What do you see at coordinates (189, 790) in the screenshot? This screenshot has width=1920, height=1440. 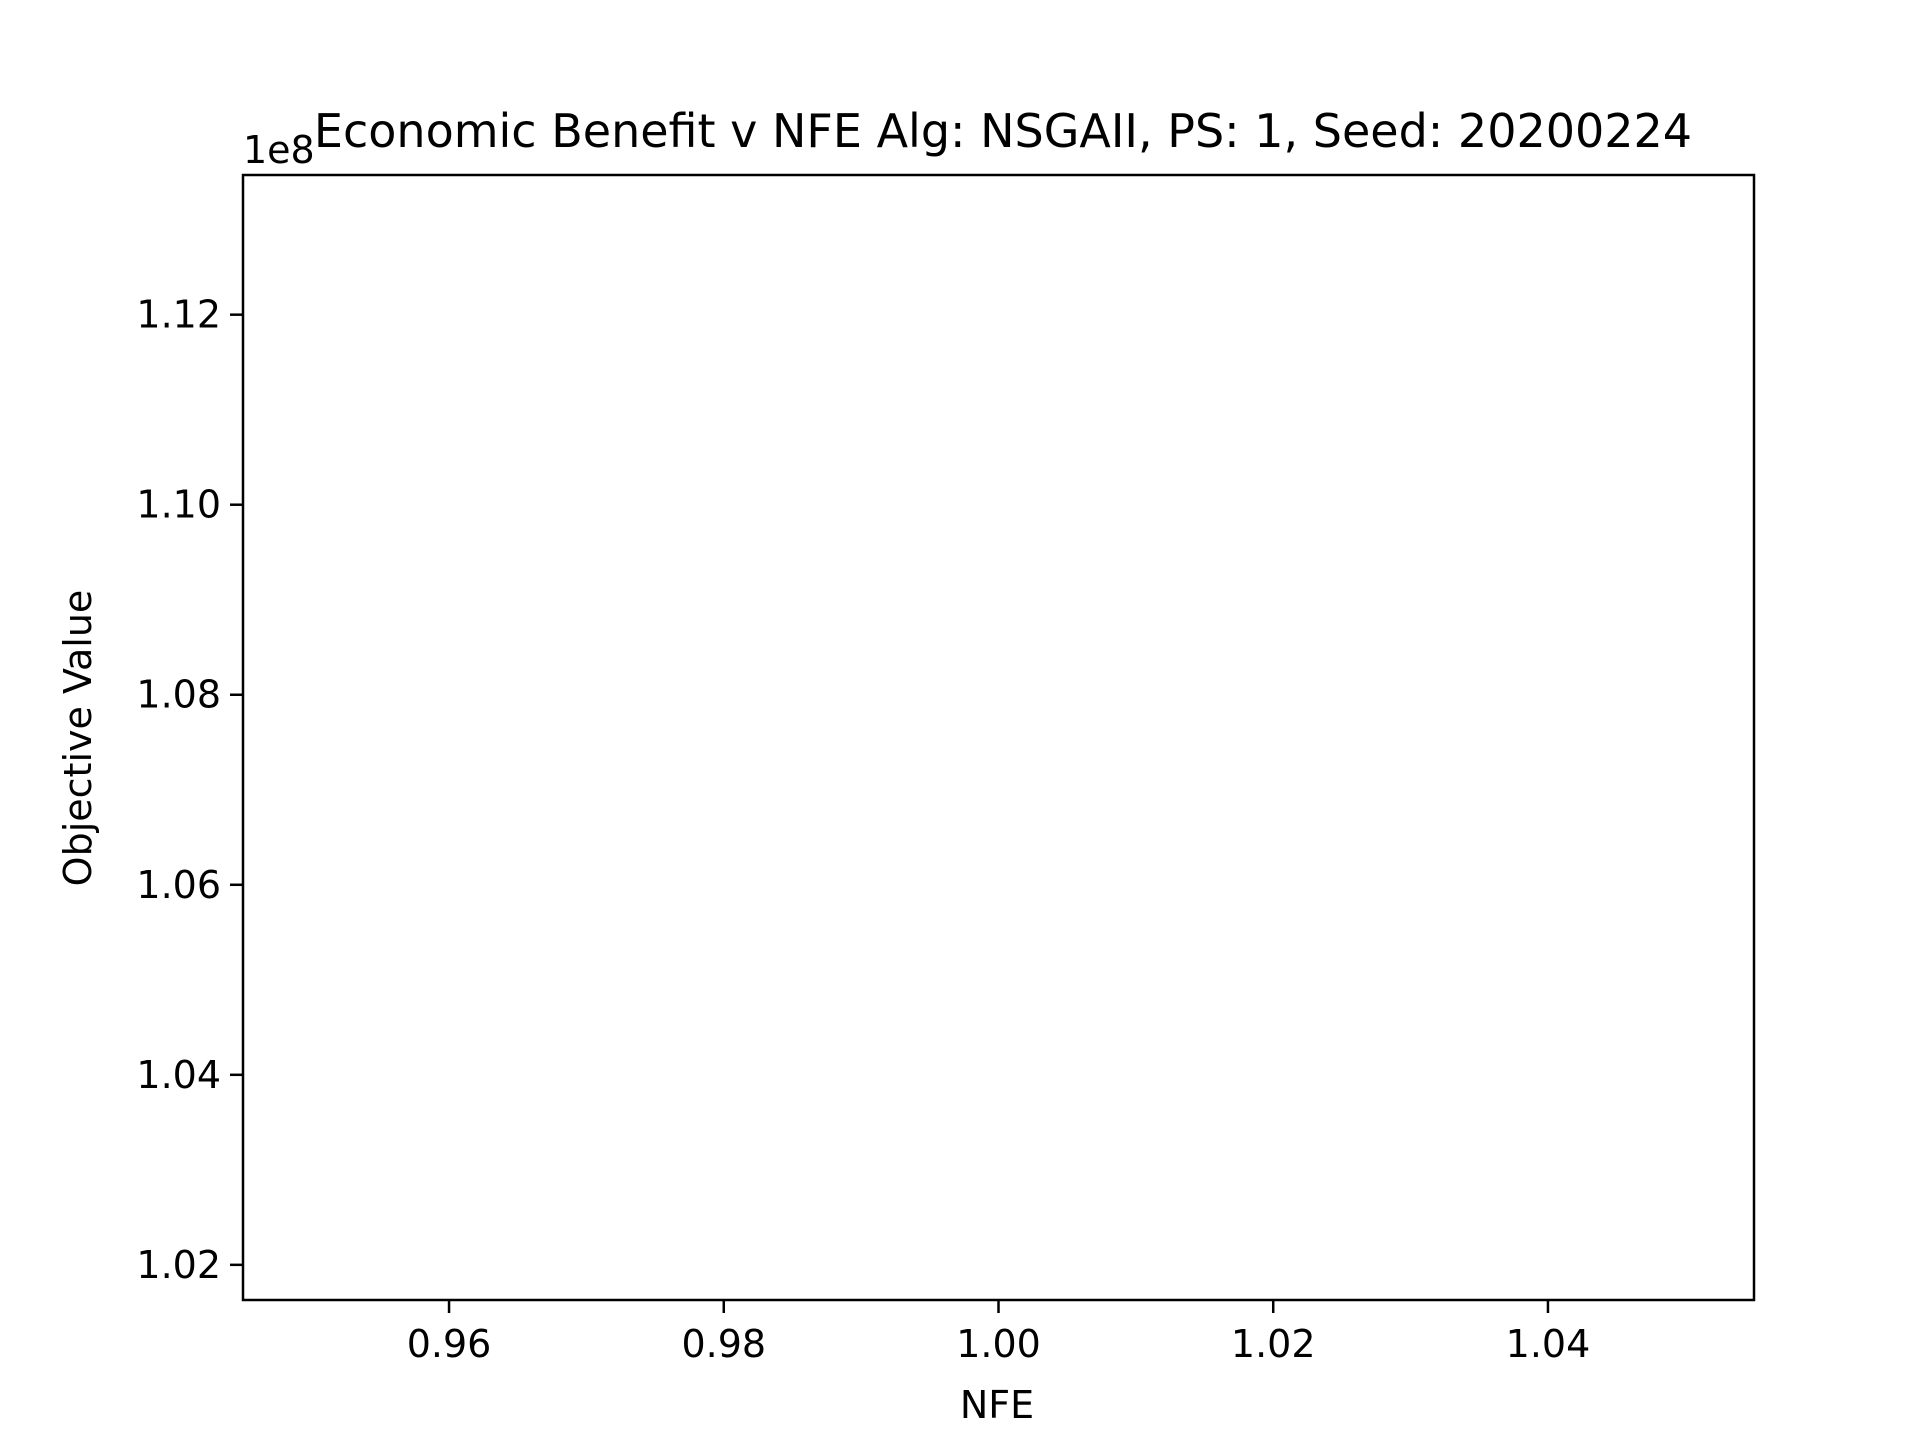 I see `y-axis-ticks: 1.02 1.04 1.06 1.08 1.10 1.12` at bounding box center [189, 790].